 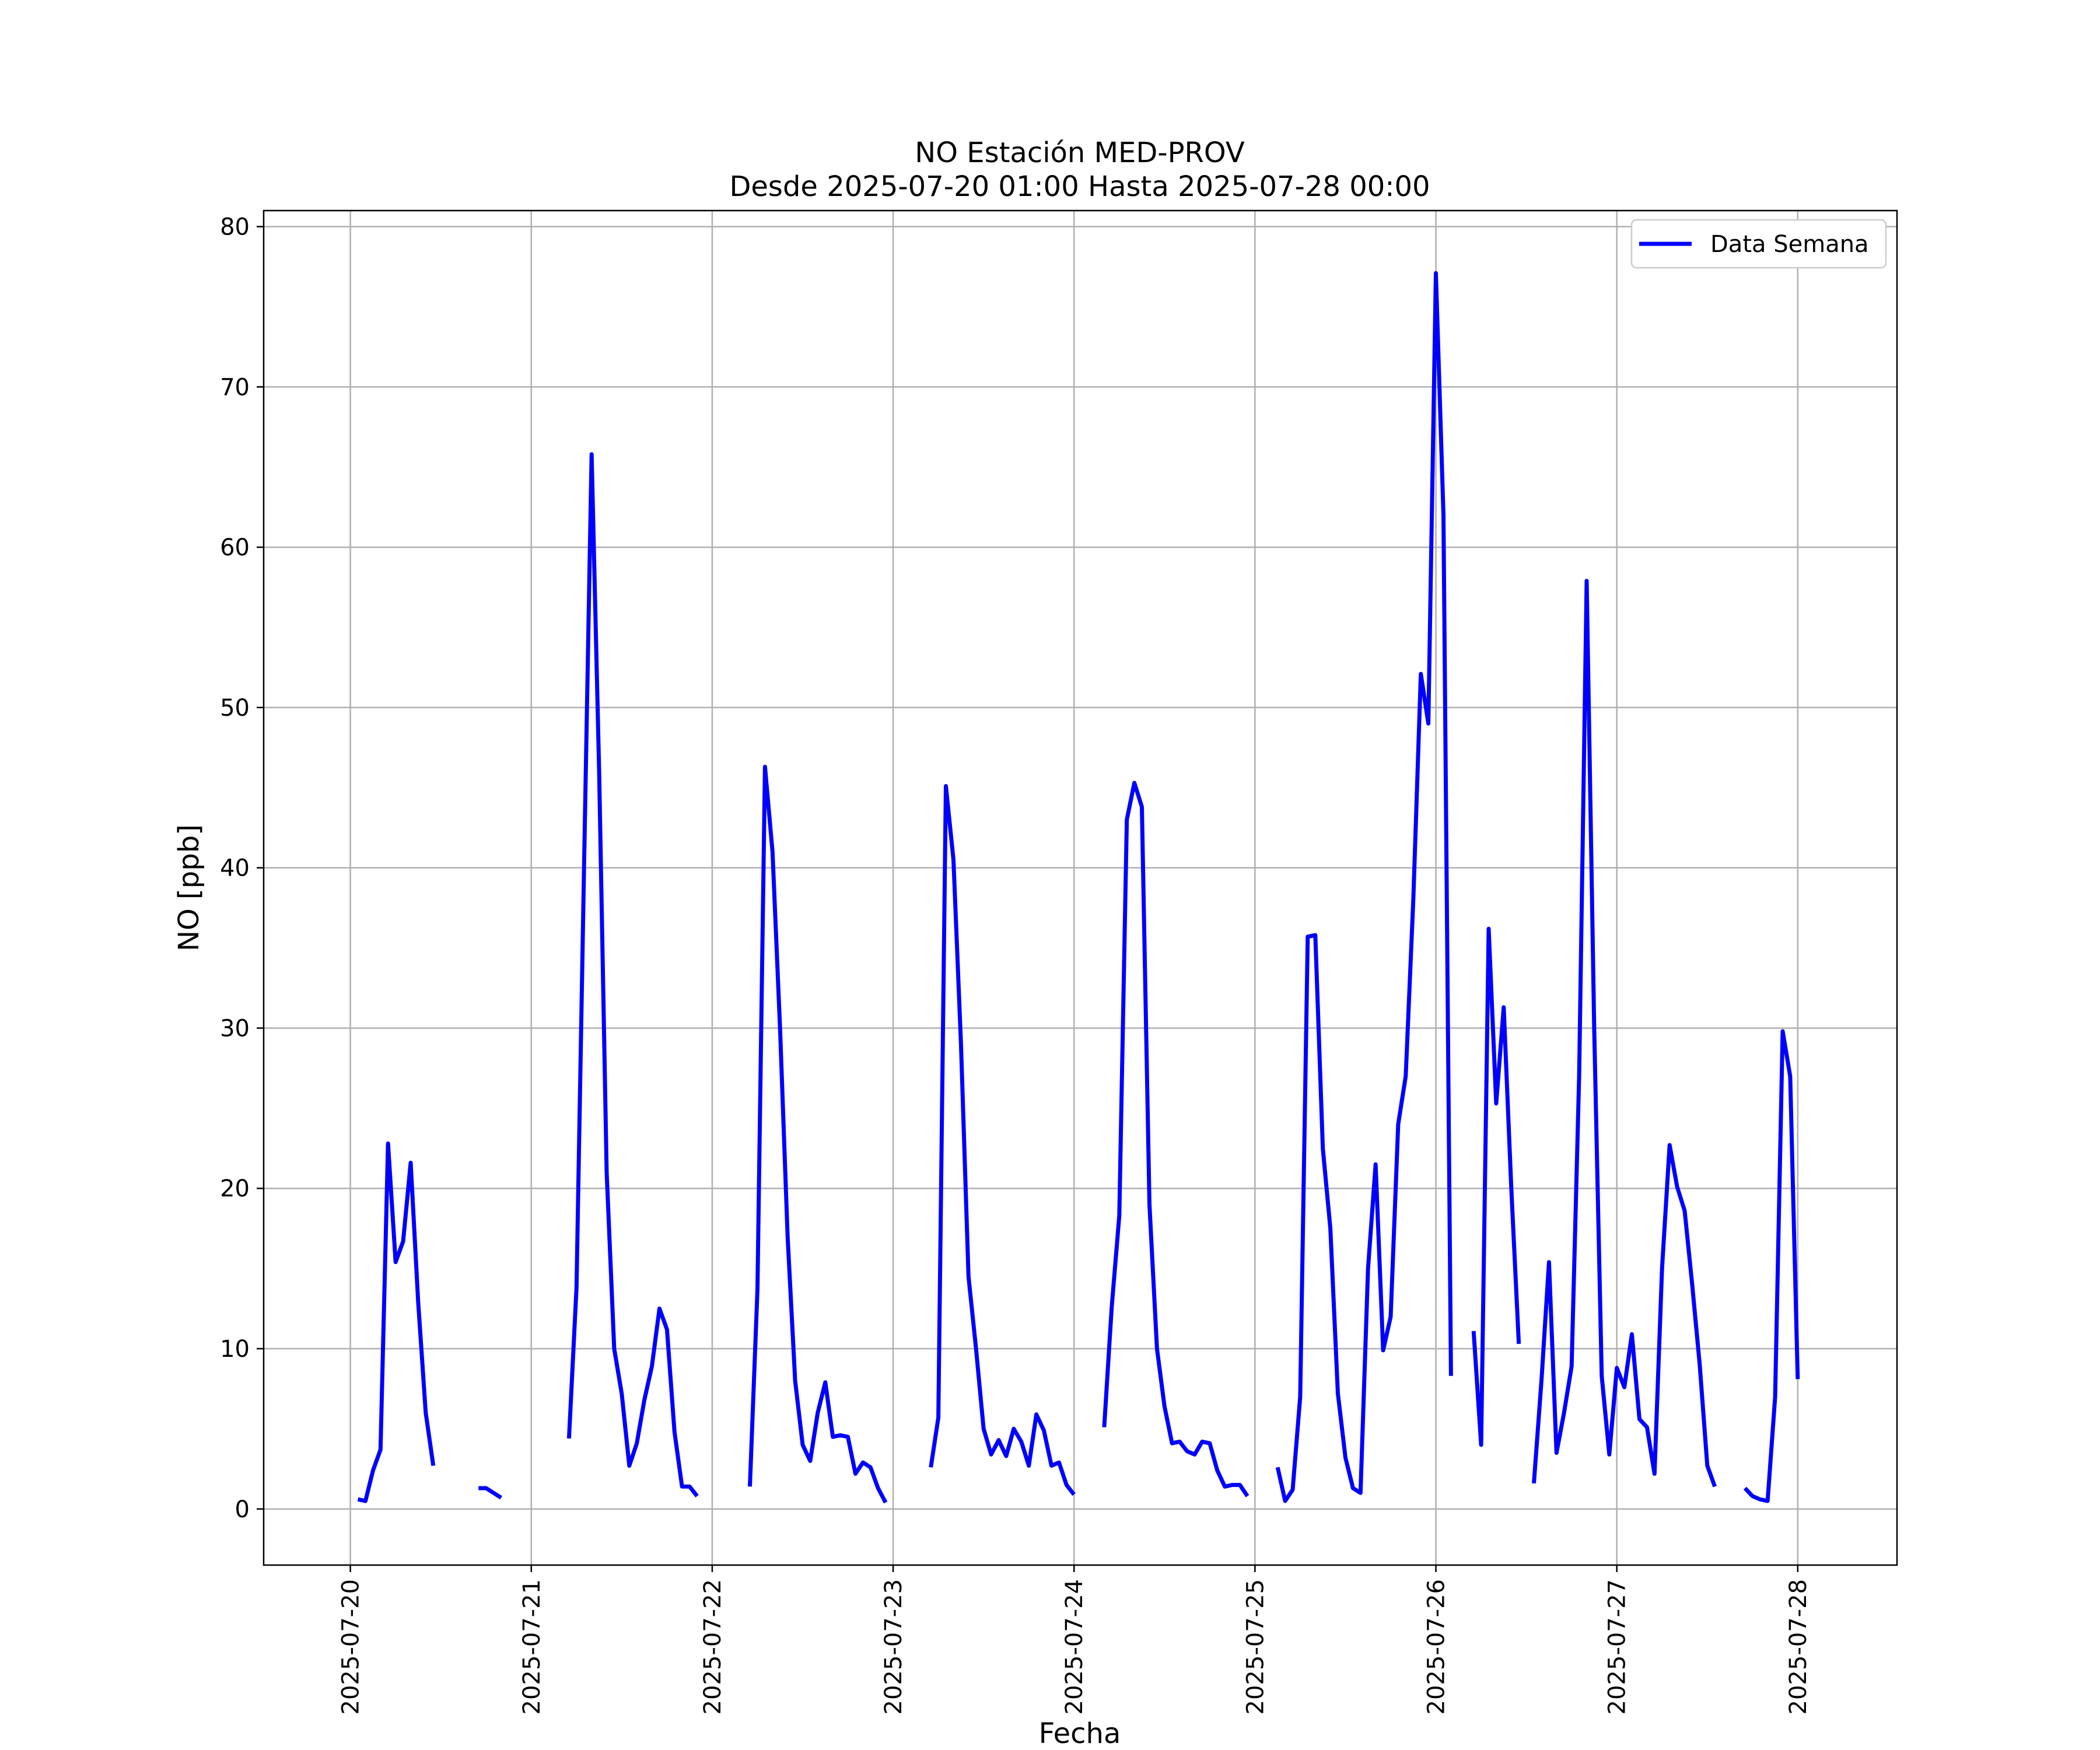 I want to click on legend-label-data-semana: Data Semana, so click(x=1789, y=244).